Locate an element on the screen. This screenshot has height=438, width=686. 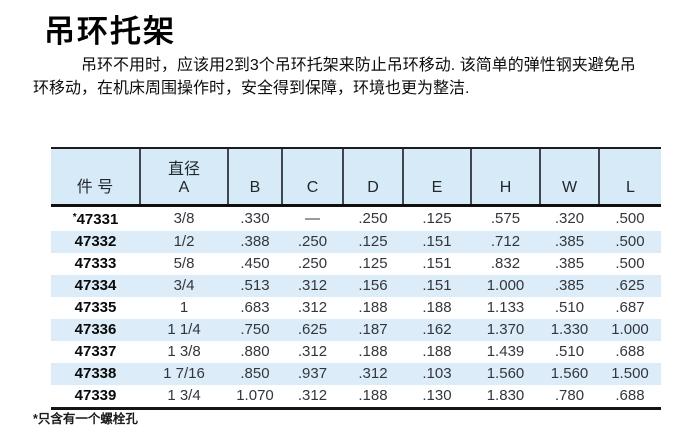
table-cell: 1 is located at coordinates (184, 307).